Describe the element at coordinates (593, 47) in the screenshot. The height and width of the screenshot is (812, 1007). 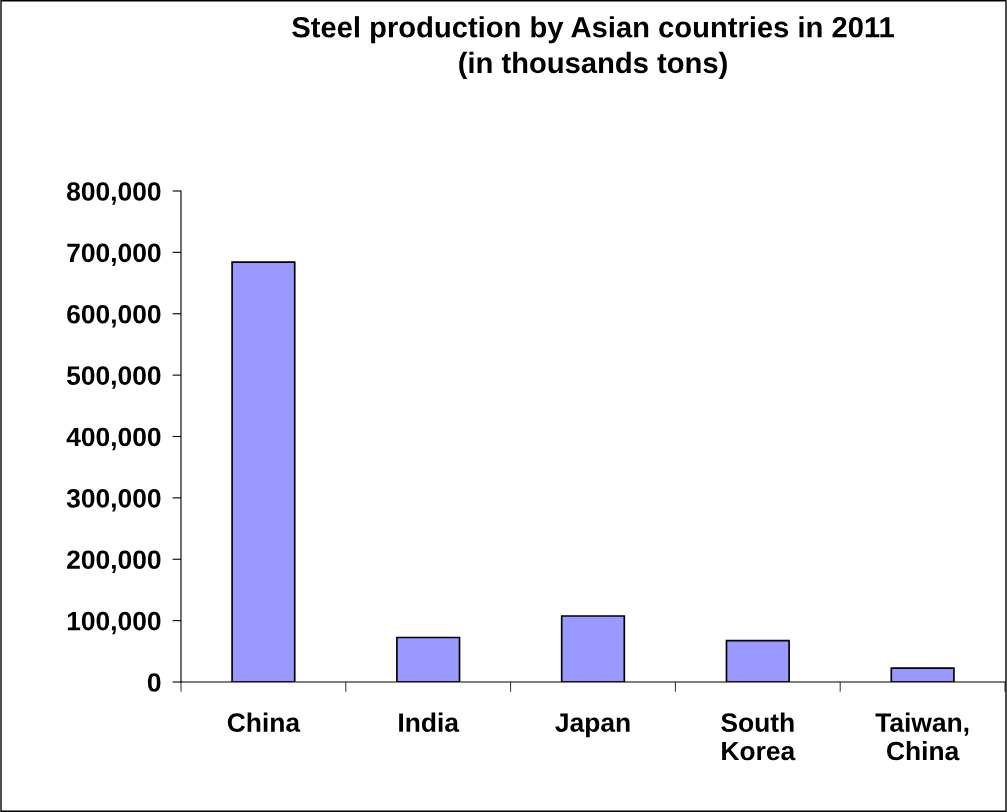
I see `chart-title: Steel production by Asian countries in 2011 (in thousands tons)` at that location.